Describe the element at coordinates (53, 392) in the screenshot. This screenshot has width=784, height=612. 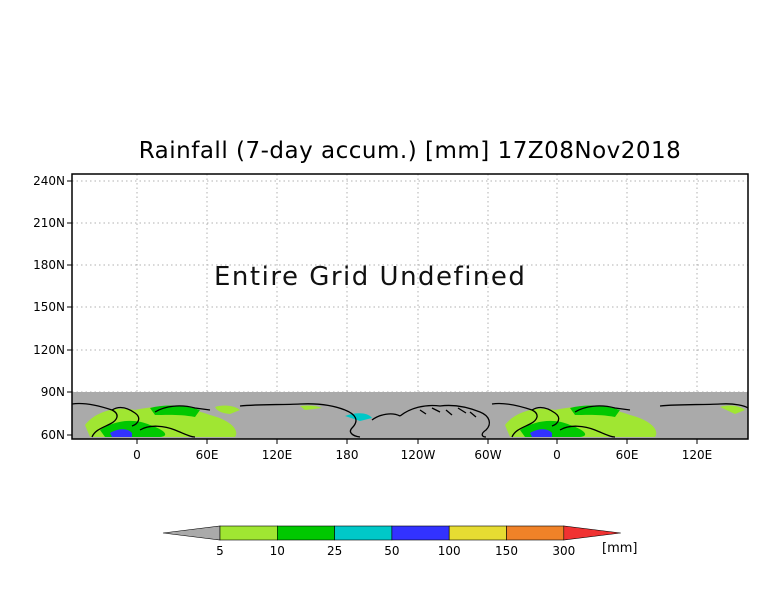
I see `y-tick-label: 90N` at that location.